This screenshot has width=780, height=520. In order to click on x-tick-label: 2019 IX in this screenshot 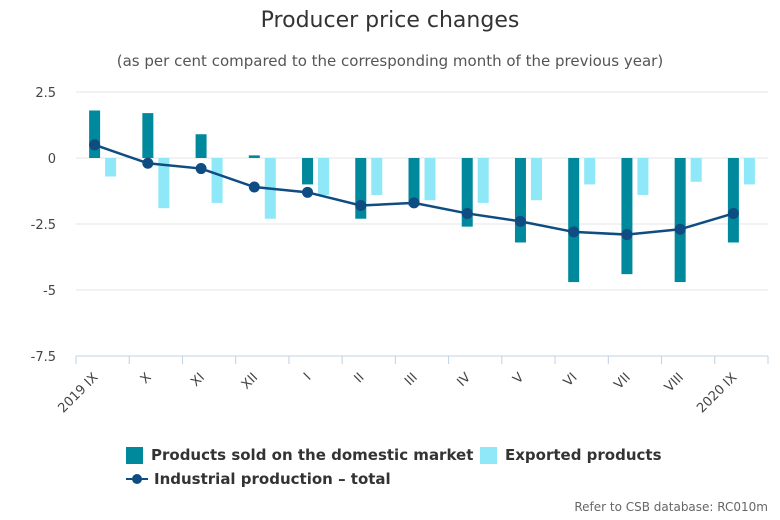, I will do `click(79, 393)`.